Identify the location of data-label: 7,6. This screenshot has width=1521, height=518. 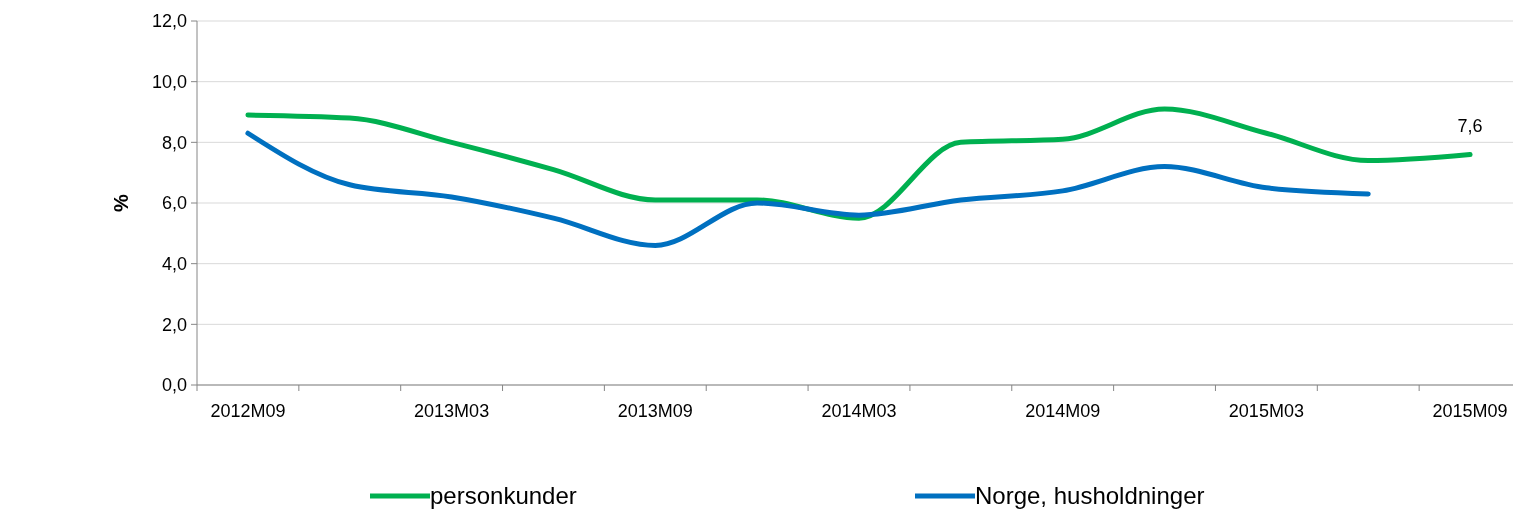
(1470, 126).